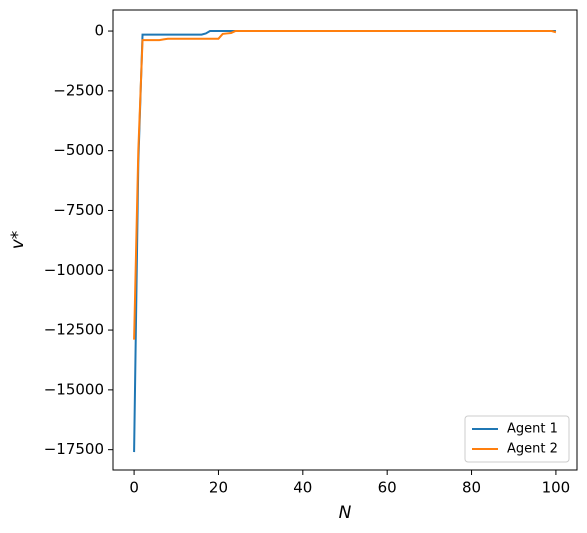 The width and height of the screenshot is (587, 533). Describe the element at coordinates (74, 270) in the screenshot. I see `y-tick-label: −10000` at that location.